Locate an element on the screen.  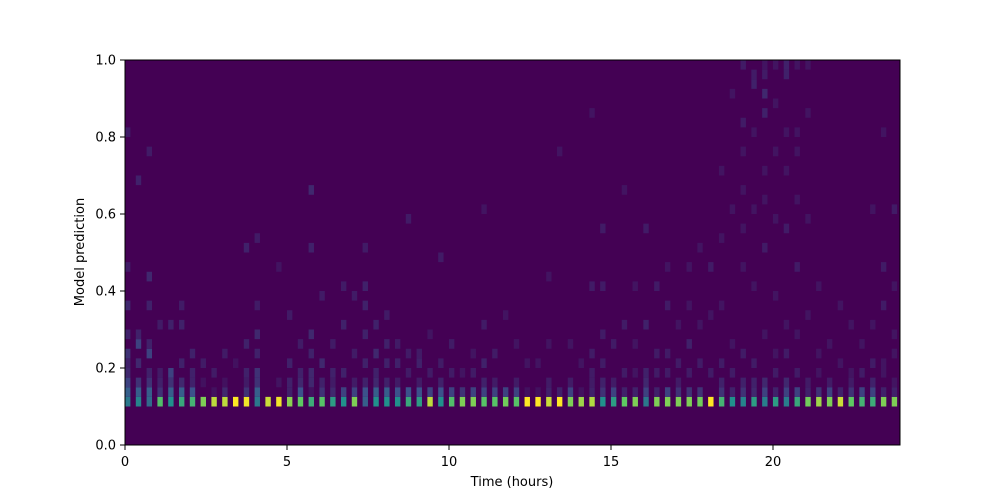
x-tick-label: 5 is located at coordinates (287, 462).